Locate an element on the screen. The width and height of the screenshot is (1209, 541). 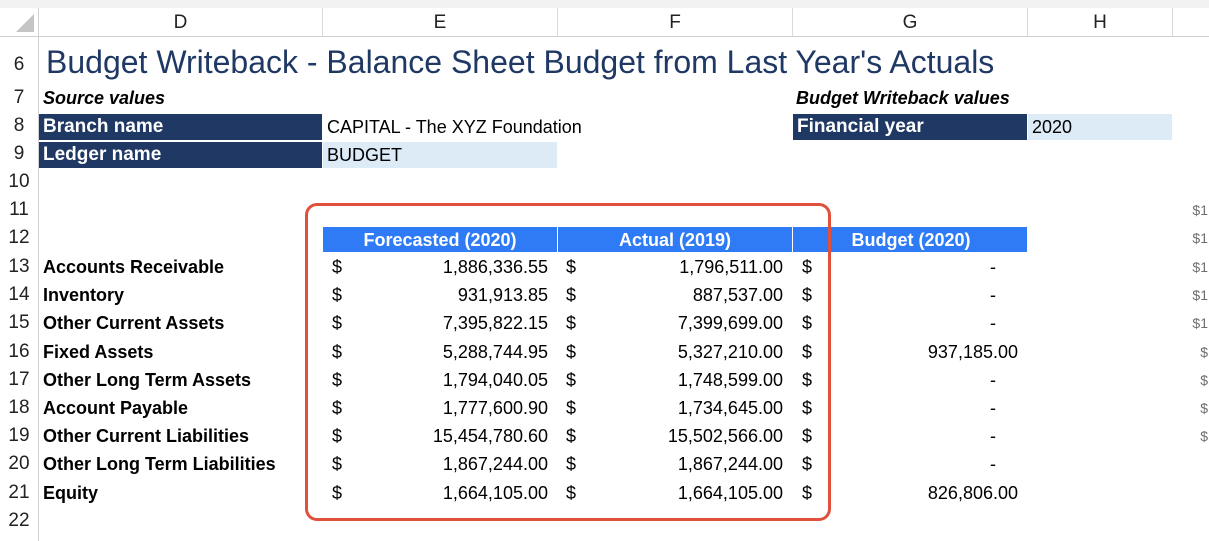
row-label-accounts-receivable: Accounts Receivable is located at coordinates (134, 267).